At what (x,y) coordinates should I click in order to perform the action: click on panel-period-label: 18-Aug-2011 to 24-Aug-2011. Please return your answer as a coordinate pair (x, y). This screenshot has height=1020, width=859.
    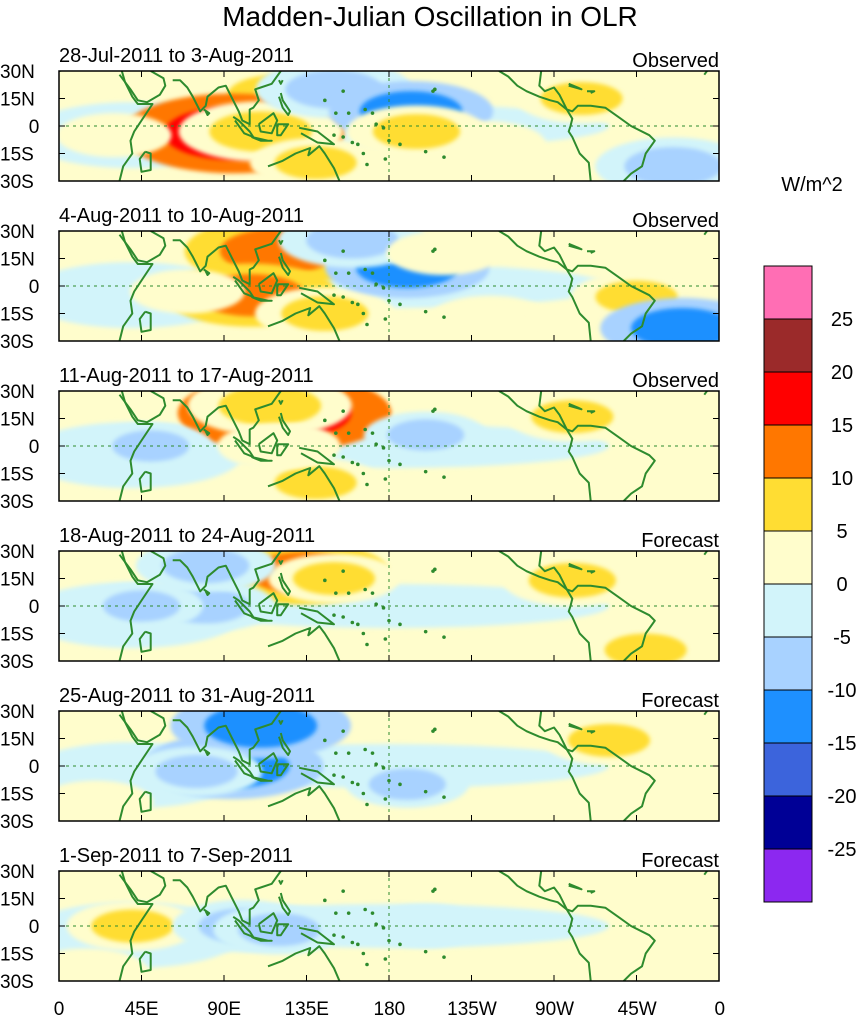
    Looking at the image, I should click on (187, 536).